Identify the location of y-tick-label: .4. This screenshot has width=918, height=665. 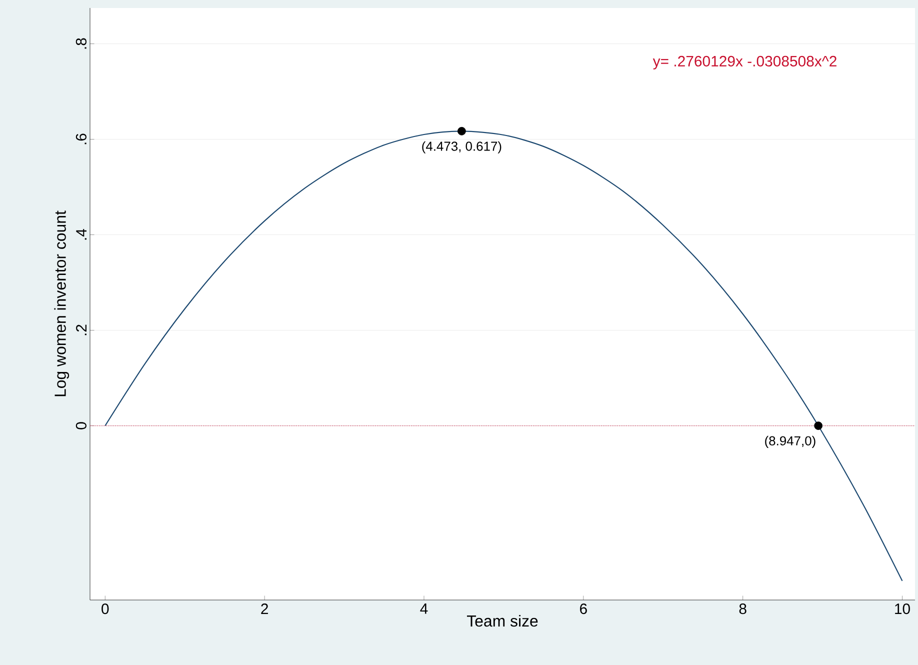
(81, 234).